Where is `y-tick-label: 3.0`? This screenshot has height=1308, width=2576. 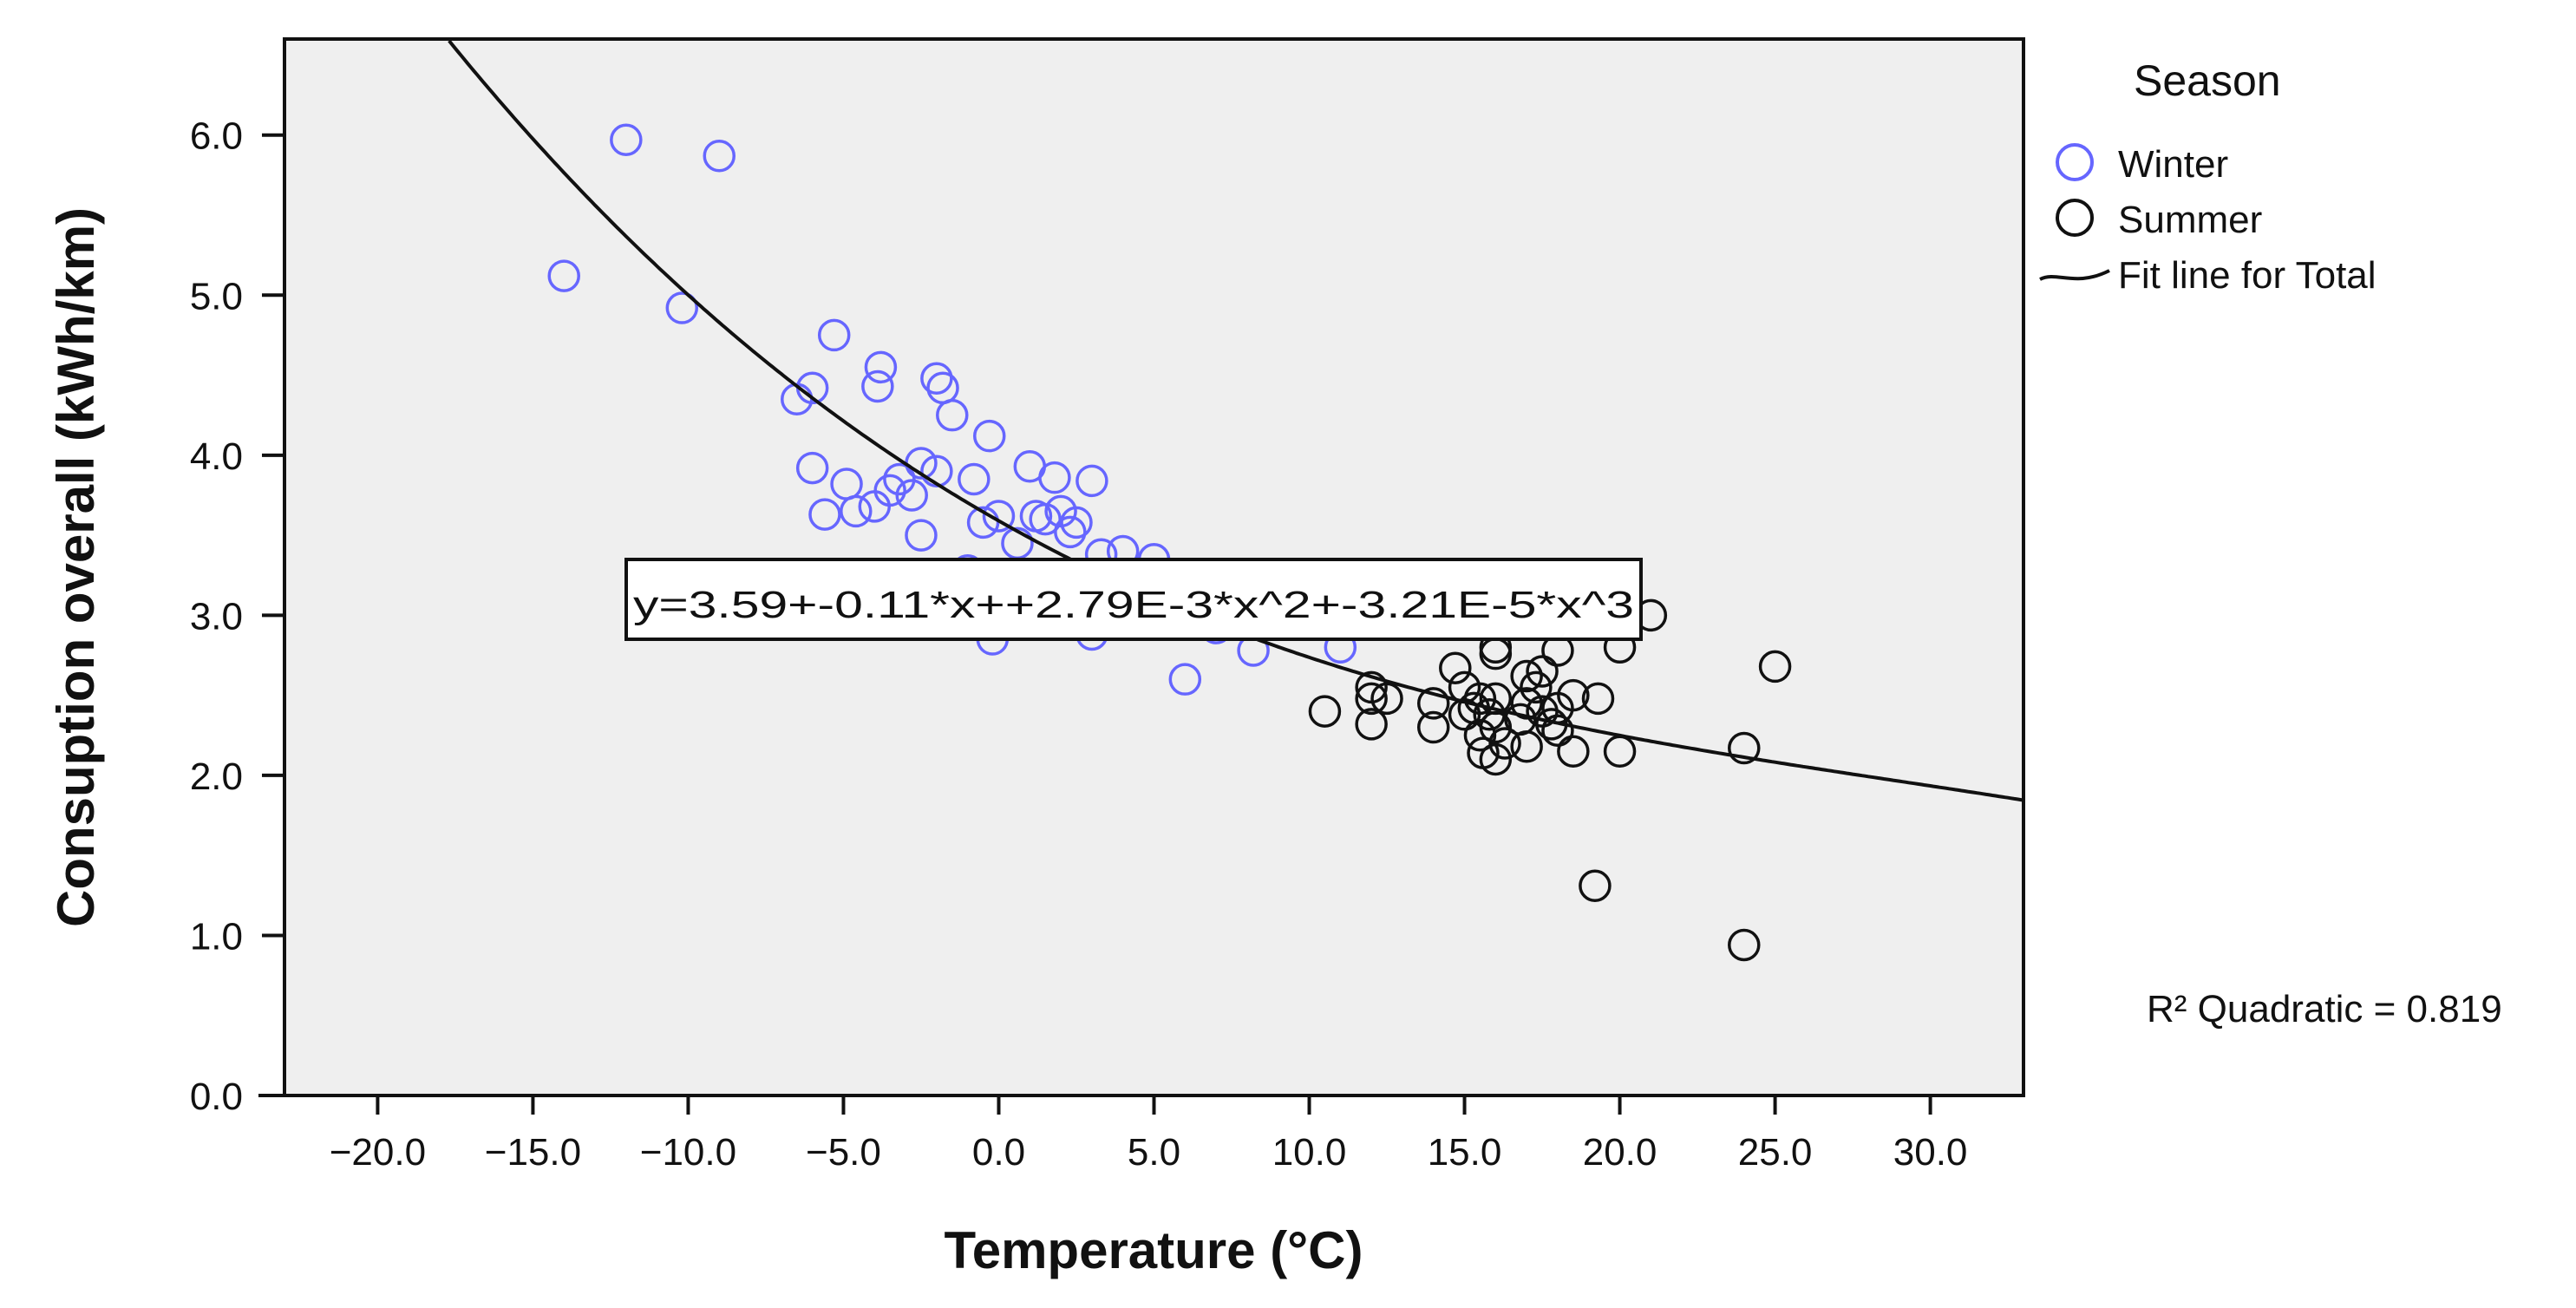
y-tick-label: 3.0 is located at coordinates (216, 616).